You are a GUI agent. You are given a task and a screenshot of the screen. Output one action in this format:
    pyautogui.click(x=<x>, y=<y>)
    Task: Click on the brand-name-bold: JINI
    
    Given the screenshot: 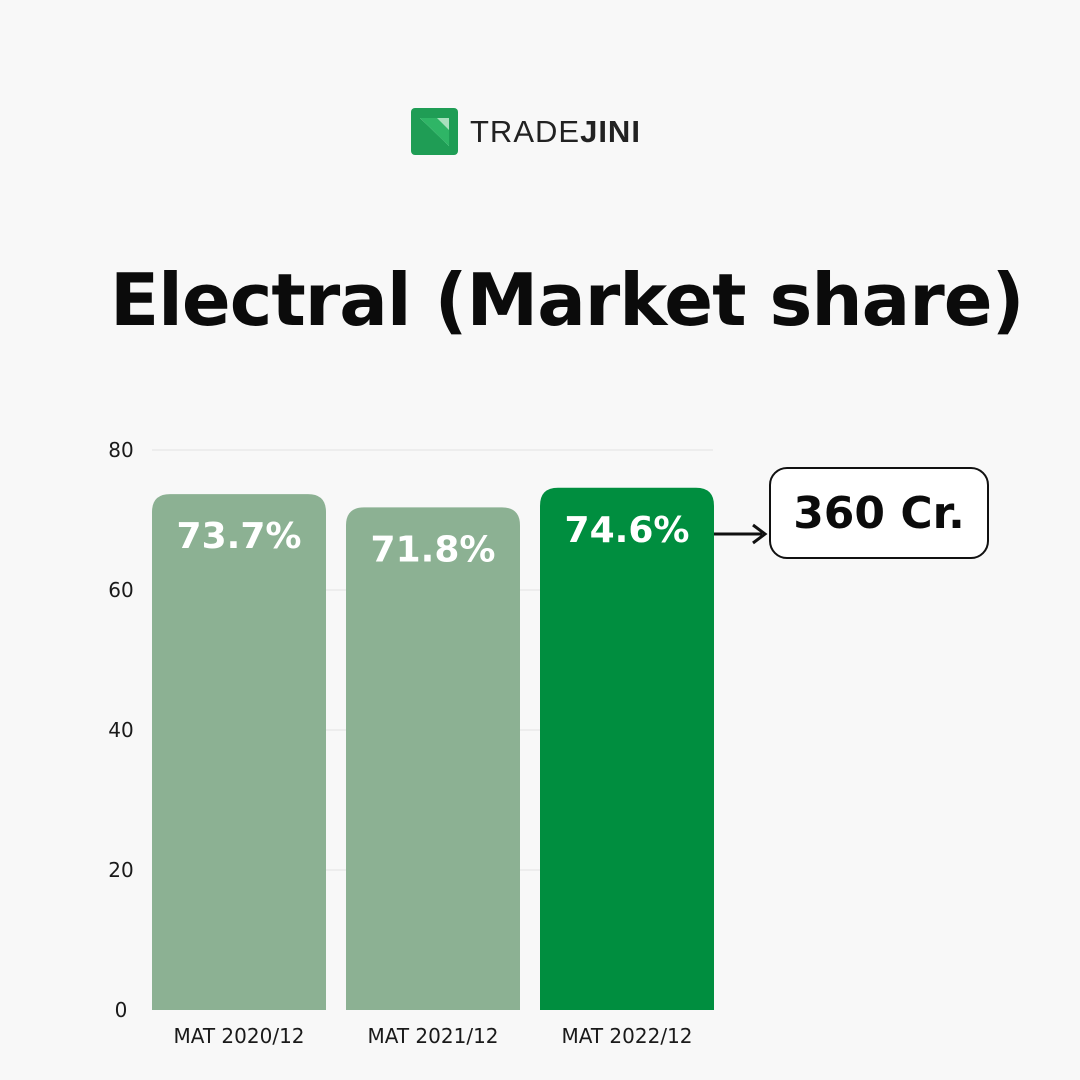 What is the action you would take?
    pyautogui.click(x=610, y=131)
    